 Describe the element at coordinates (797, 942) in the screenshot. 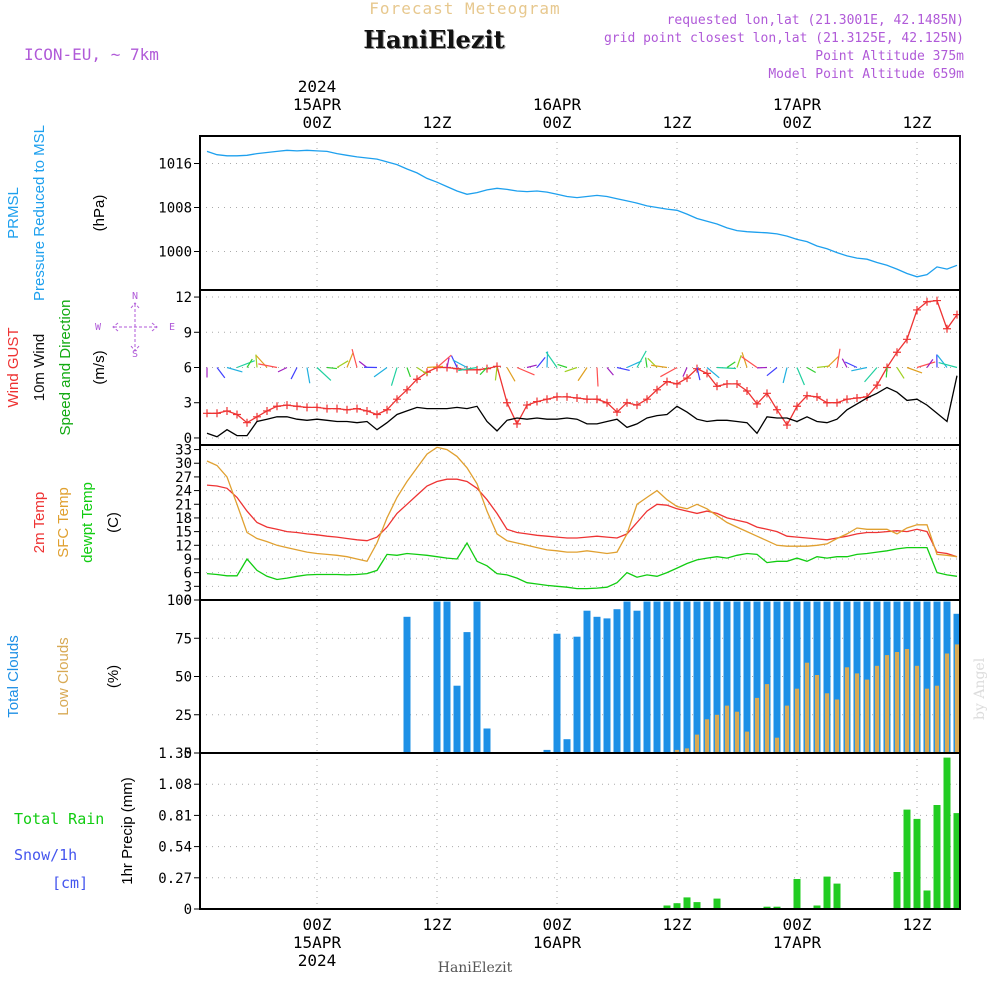

I see `time-label-bottom: 17APR` at that location.